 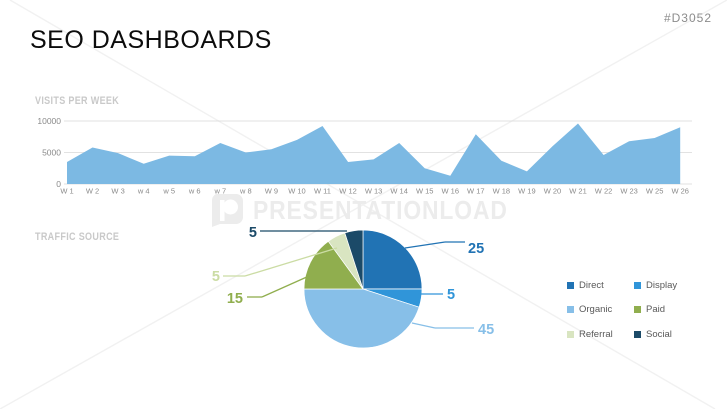 I want to click on visits-section-heading: VISITS PER WEEK, so click(x=86, y=100).